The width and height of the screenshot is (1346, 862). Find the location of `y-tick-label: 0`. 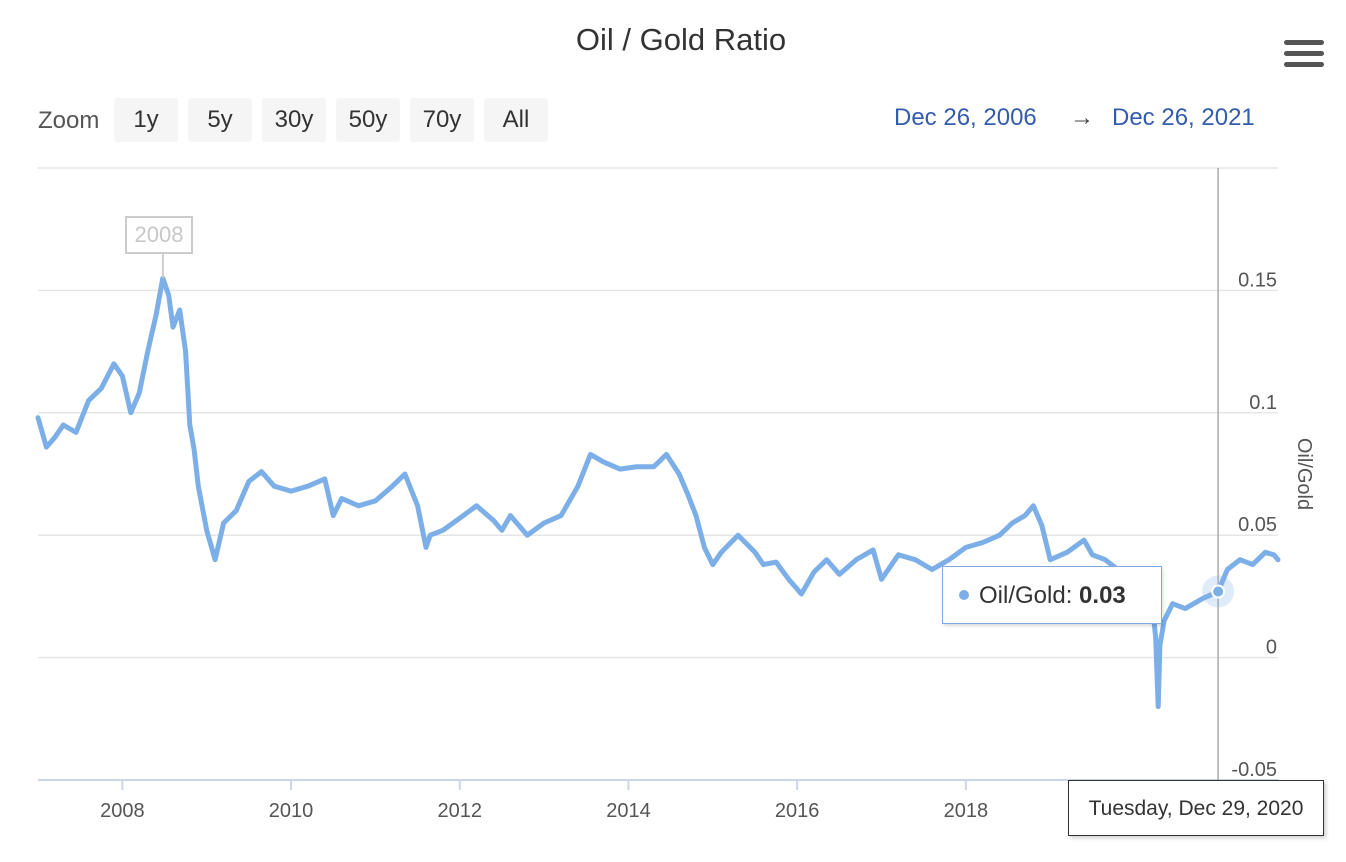

y-tick-label: 0 is located at coordinates (1271, 648).